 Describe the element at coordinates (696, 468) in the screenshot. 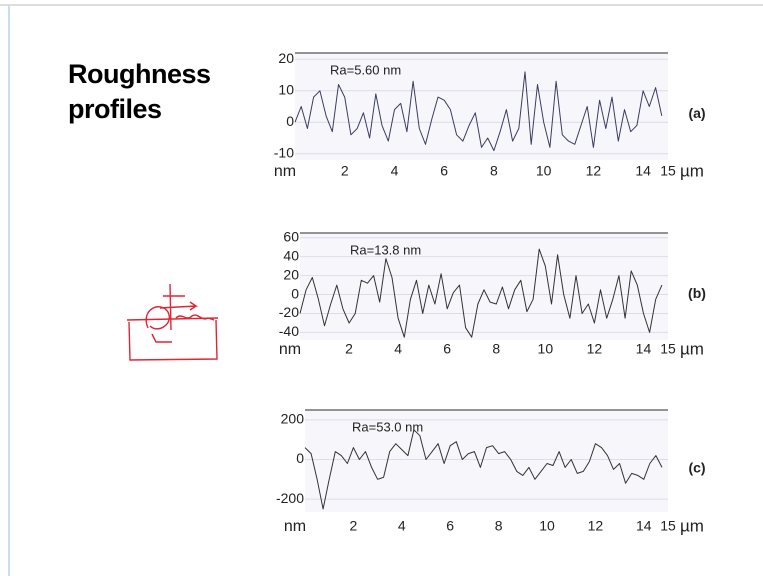

I see `panel-label: (c)` at that location.